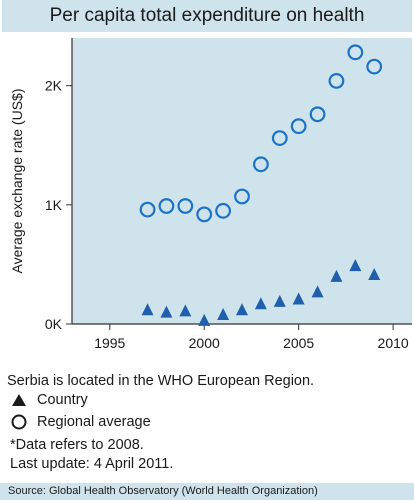 The width and height of the screenshot is (414, 500). Describe the element at coordinates (19, 400) in the screenshot. I see `triangle-icon` at that location.